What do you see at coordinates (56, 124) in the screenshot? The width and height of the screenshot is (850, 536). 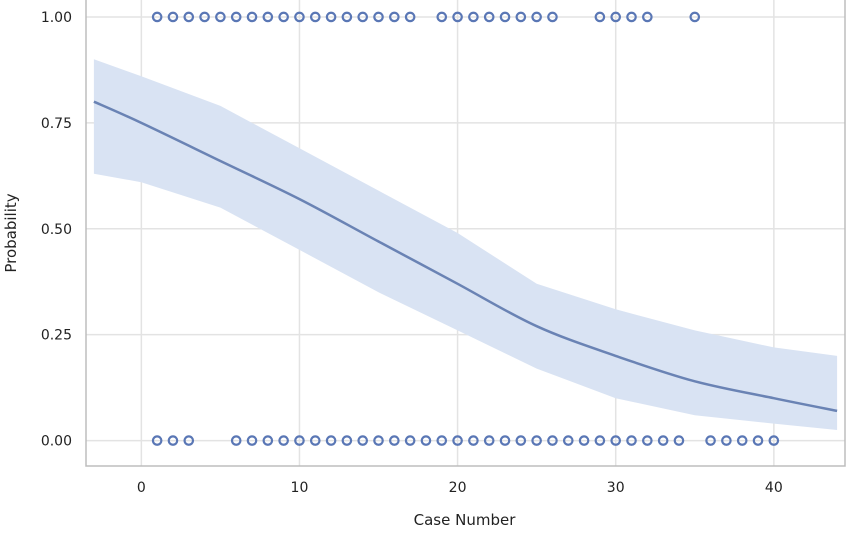 I see `y-tick-label: 0.75` at bounding box center [56, 124].